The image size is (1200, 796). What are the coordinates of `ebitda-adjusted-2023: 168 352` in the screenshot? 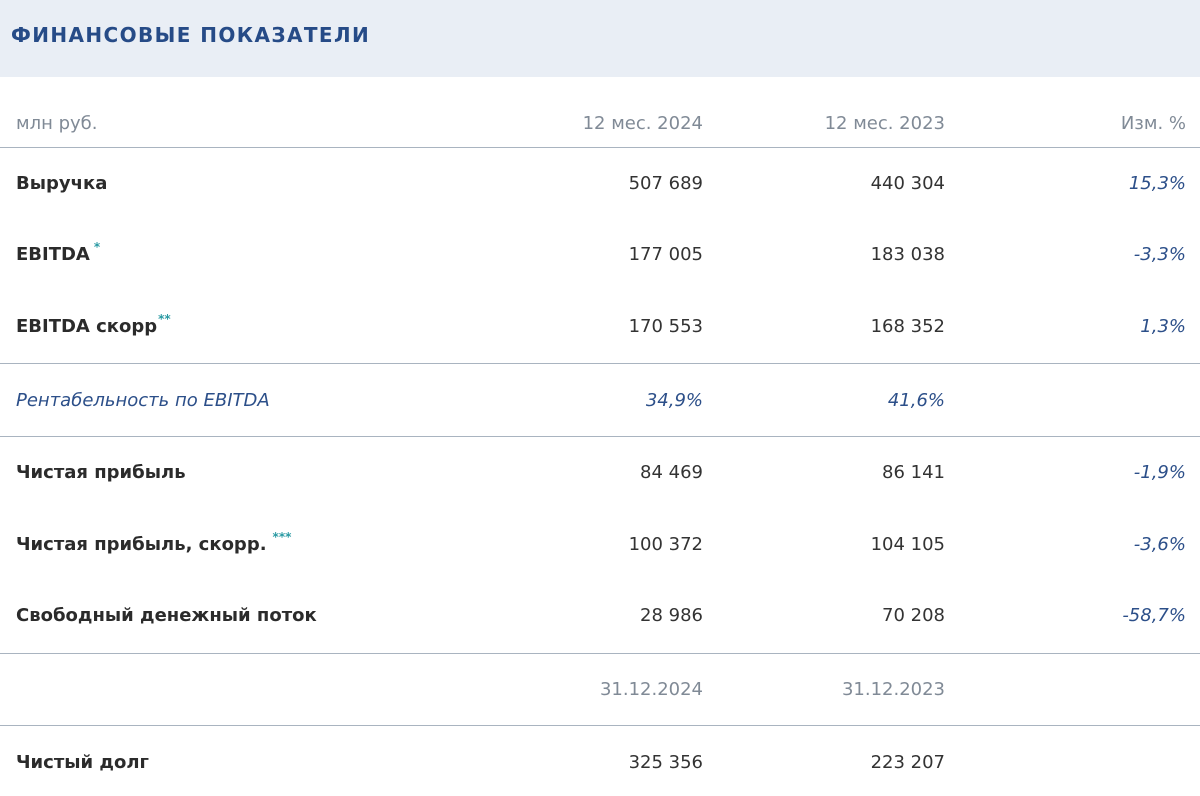 It's located at (907, 326).